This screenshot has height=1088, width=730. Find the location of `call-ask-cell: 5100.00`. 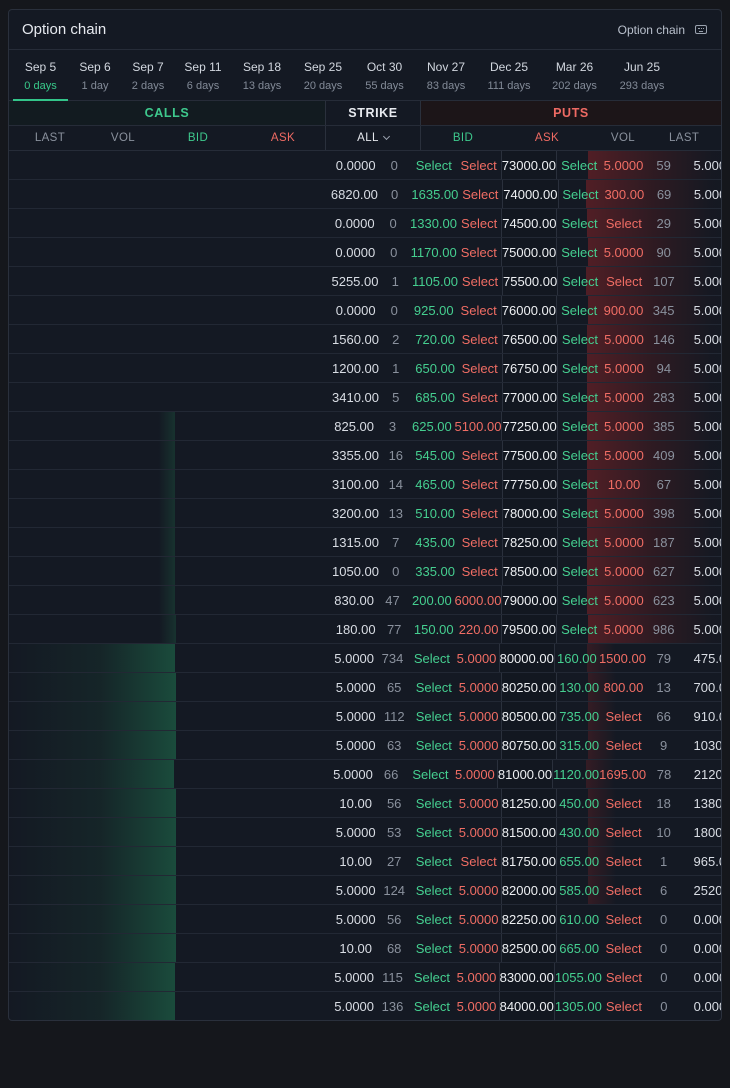

call-ask-cell: 5100.00 is located at coordinates (478, 426).